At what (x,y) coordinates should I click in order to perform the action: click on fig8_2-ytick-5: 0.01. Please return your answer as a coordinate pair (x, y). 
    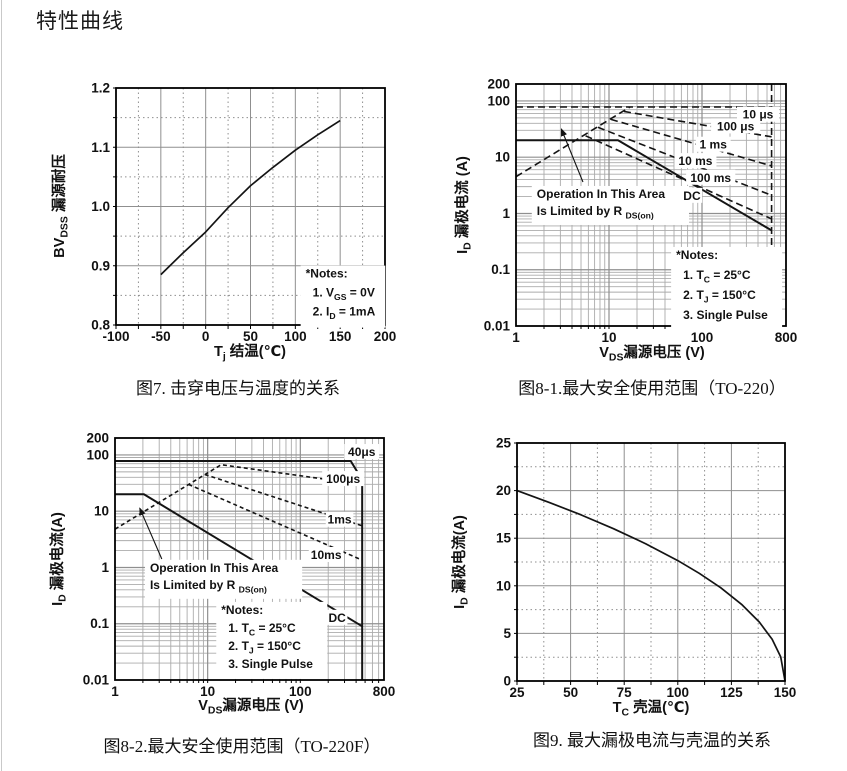
    Looking at the image, I should click on (96, 680).